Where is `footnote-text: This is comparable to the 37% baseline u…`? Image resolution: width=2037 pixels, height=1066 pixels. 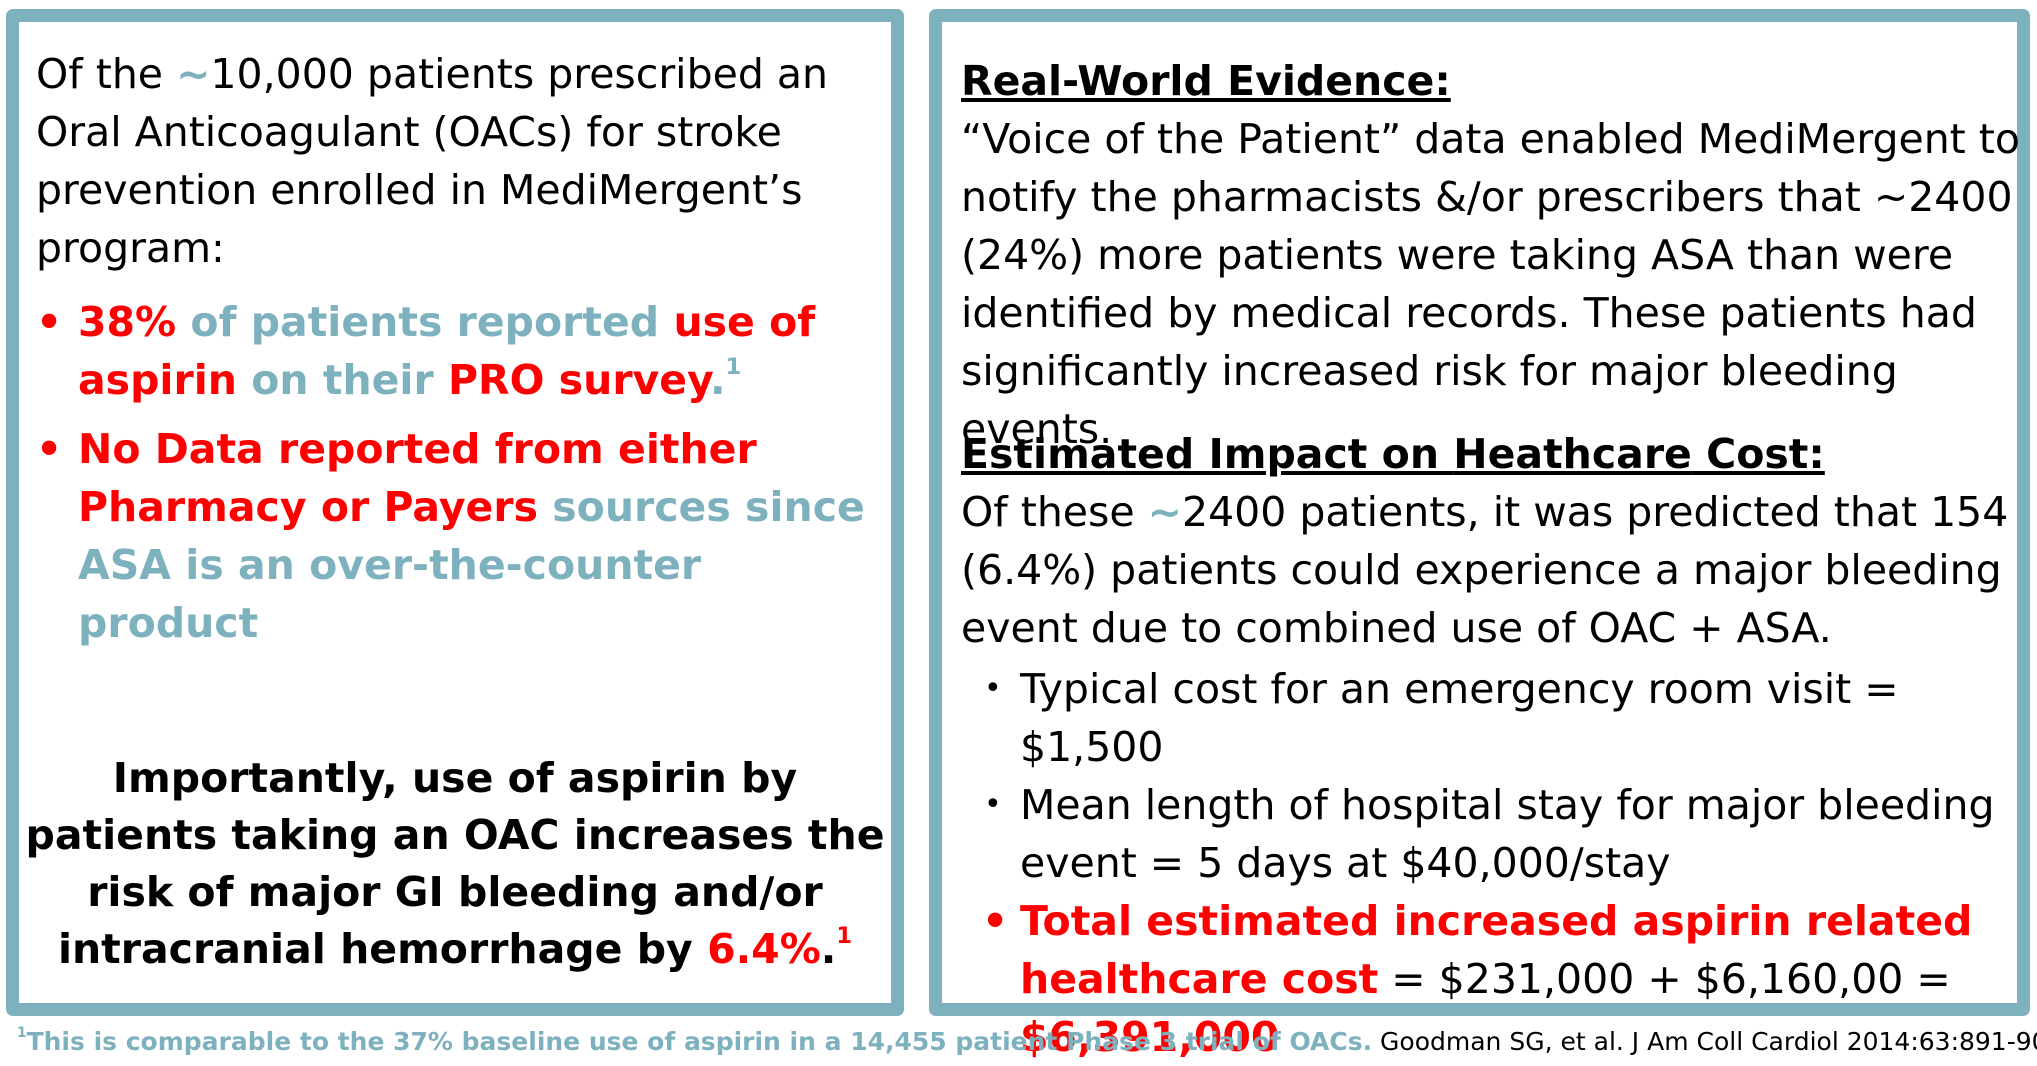
footnote-text: This is comparable to the 37% baseline u… is located at coordinates (699, 1041).